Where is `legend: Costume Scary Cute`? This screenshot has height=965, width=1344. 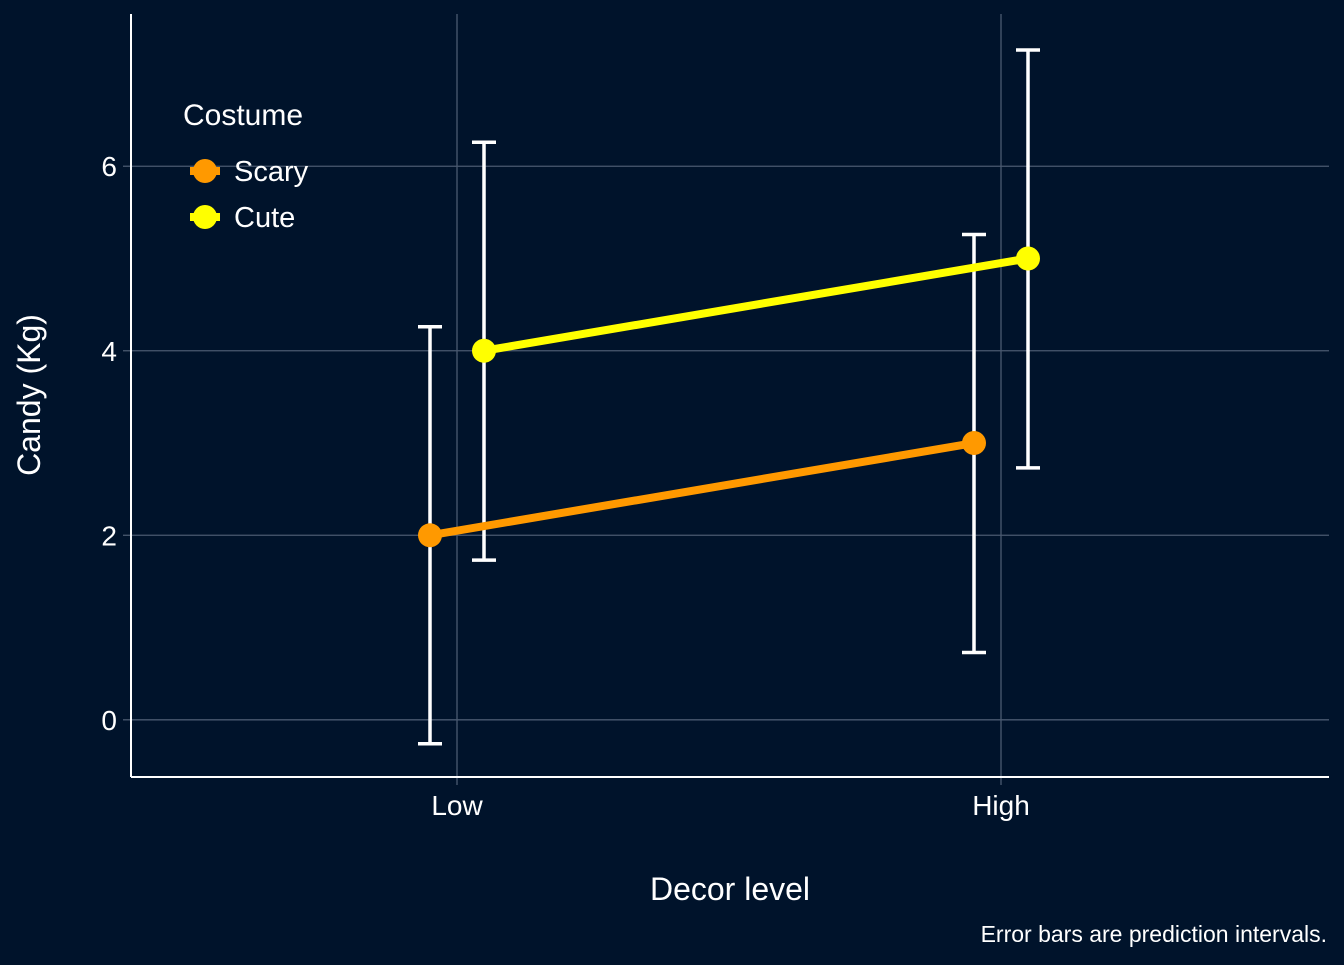
legend: Costume Scary Cute is located at coordinates (246, 166).